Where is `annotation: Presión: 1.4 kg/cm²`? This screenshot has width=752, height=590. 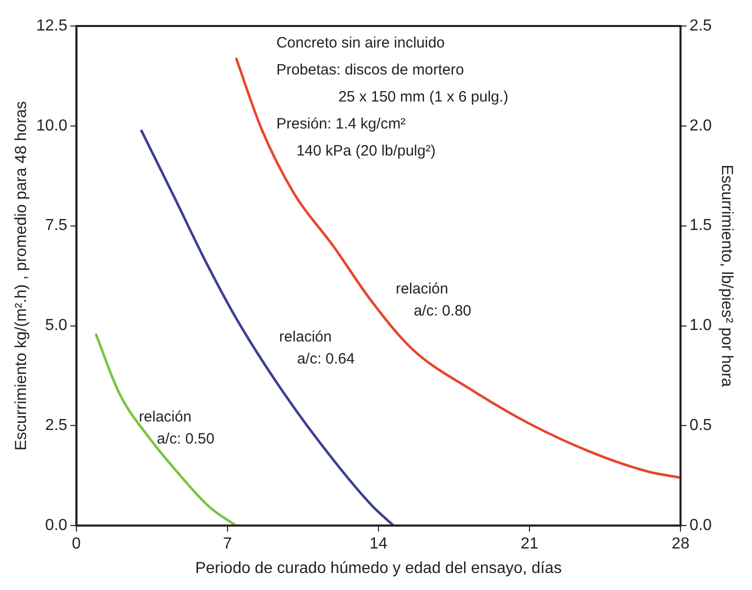
annotation: Presión: 1.4 kg/cm² is located at coordinates (341, 124).